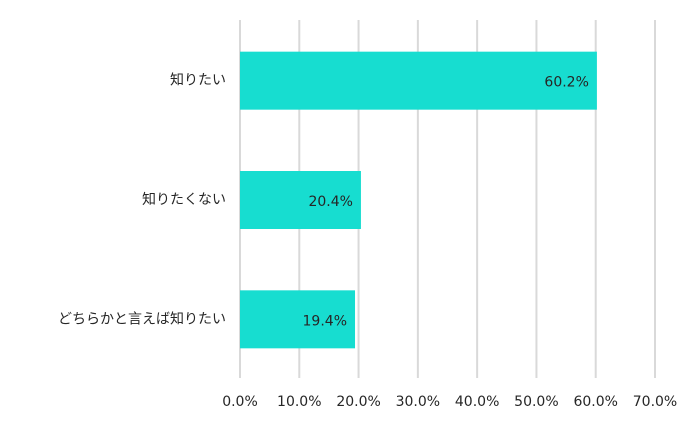 The height and width of the screenshot is (426, 700). I want to click on y-tick-label: どちらかと言えば知りたい, so click(142, 318).